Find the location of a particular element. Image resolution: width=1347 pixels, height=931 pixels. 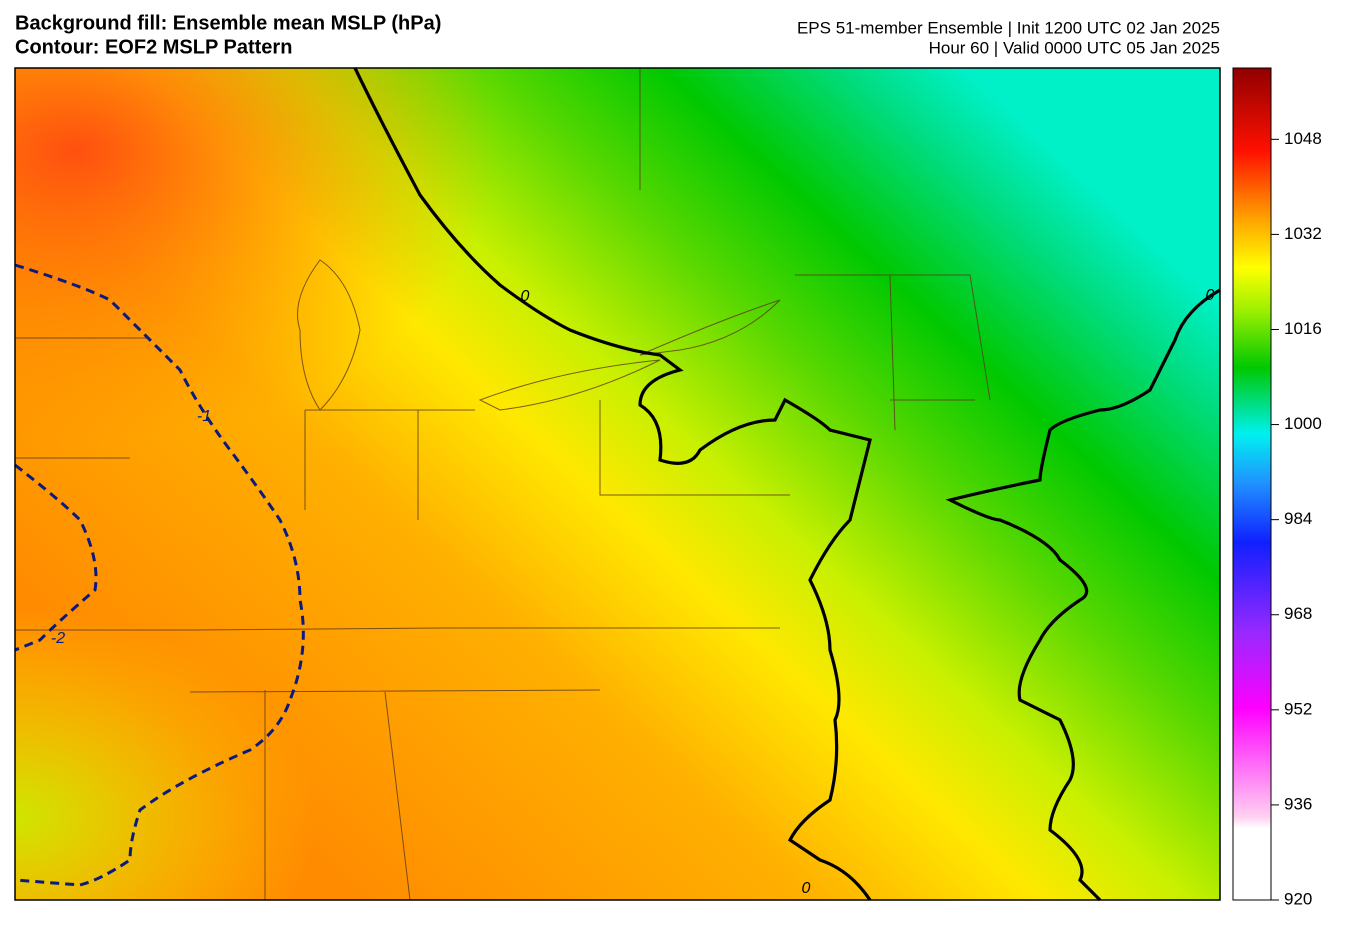

colorbar-tick-label: 968 is located at coordinates (1298, 613).